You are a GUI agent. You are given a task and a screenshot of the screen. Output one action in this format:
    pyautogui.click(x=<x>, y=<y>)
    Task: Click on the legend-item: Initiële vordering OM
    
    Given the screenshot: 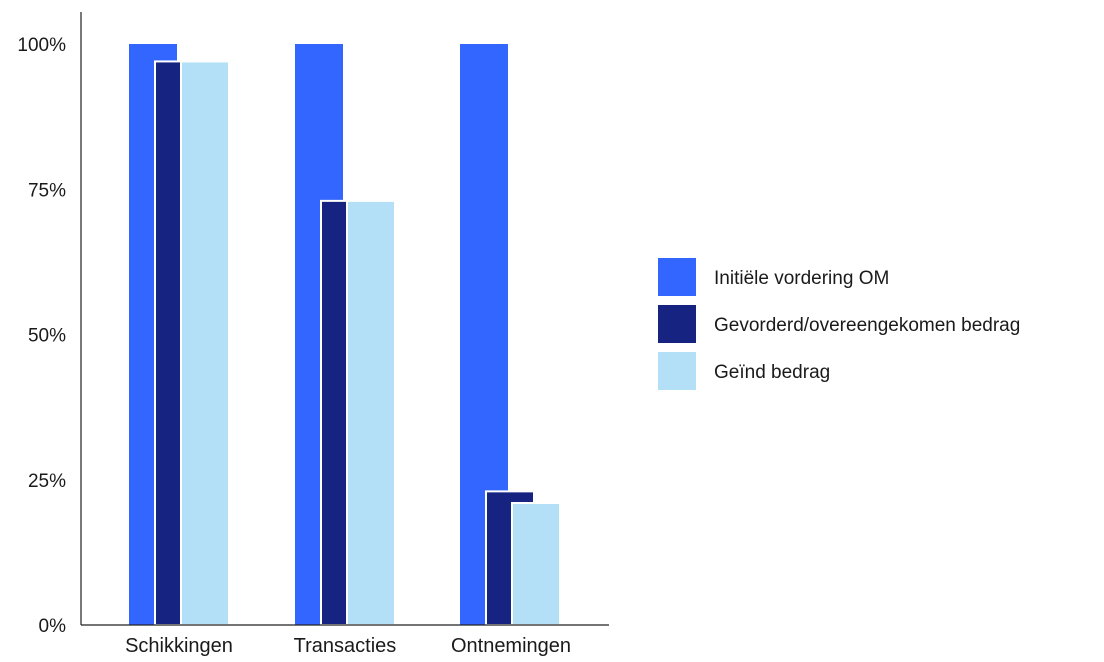 What is the action you would take?
    pyautogui.click(x=773, y=277)
    